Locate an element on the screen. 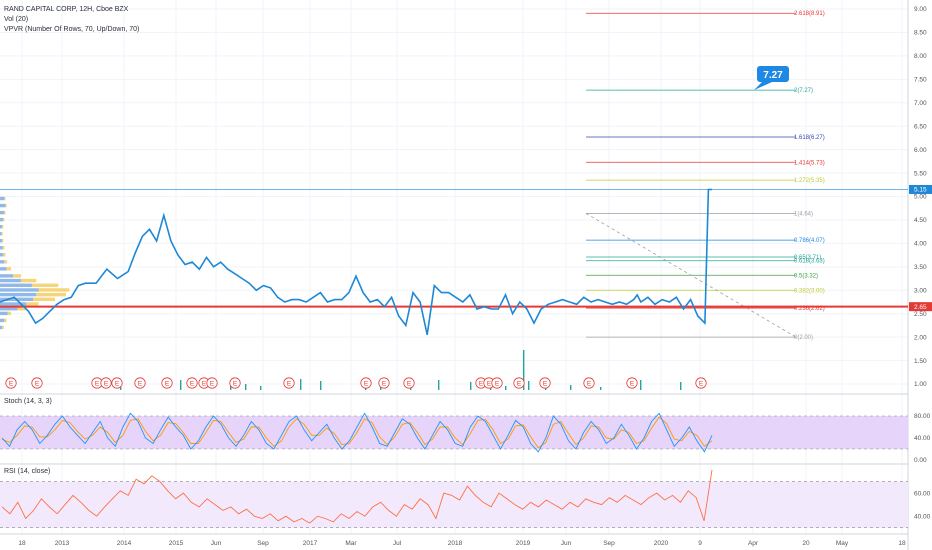 The width and height of the screenshot is (932, 550). fib-level-label: 2(7.27) is located at coordinates (803, 91).